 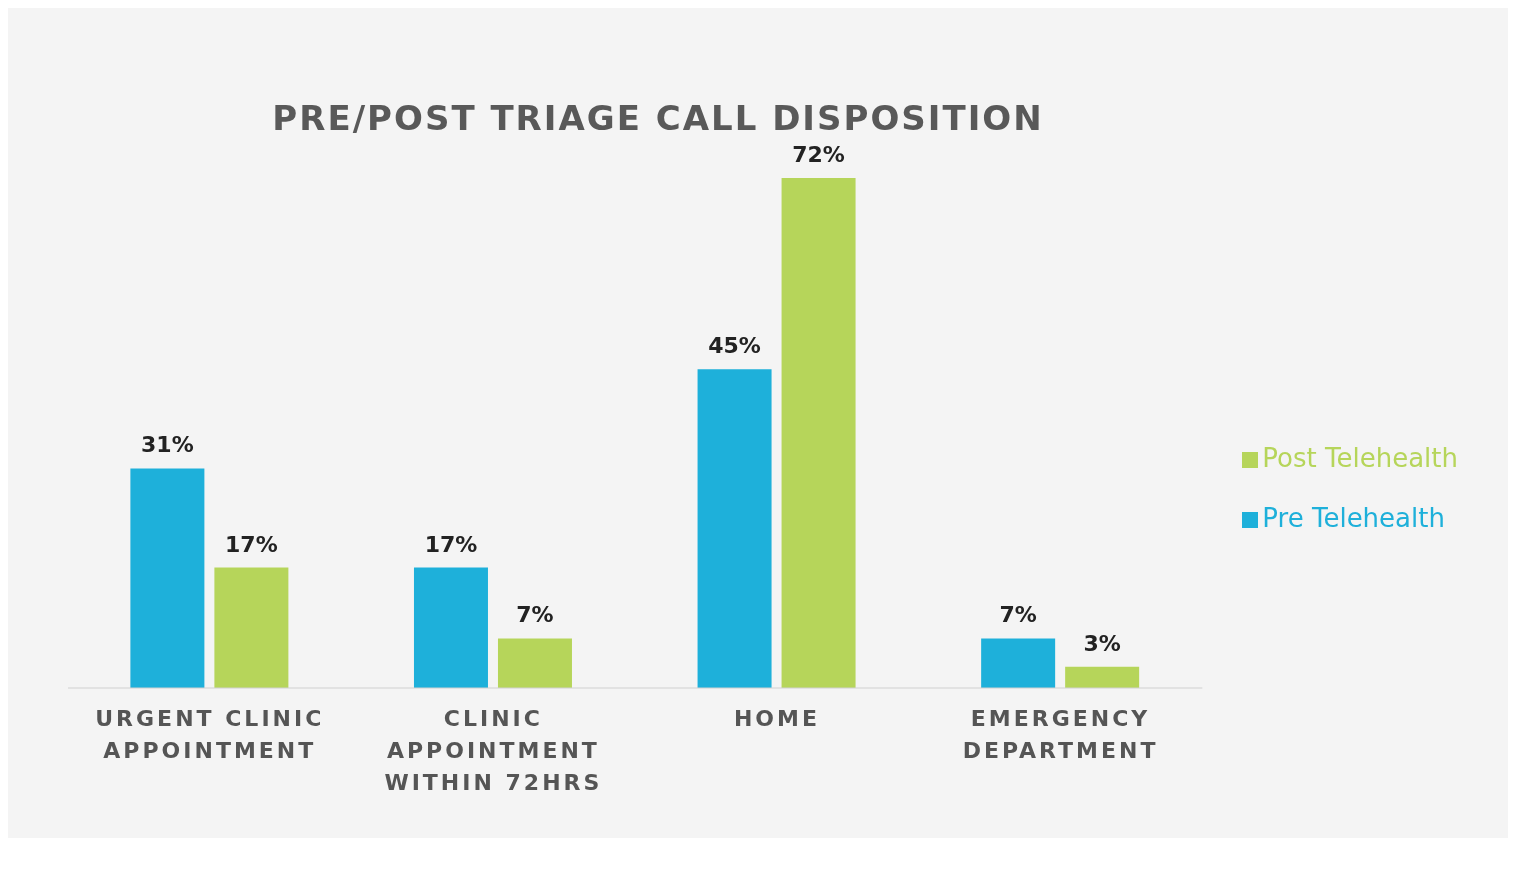 What do you see at coordinates (1060, 734) in the screenshot?
I see `x-tick-label: EMERGENCY DEPARTMENT` at bounding box center [1060, 734].